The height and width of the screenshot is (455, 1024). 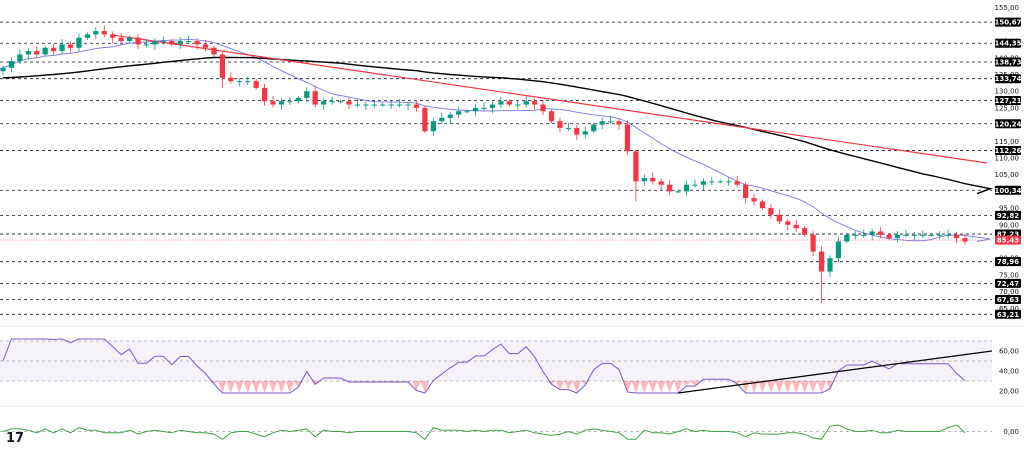 What do you see at coordinates (484, 432) in the screenshot?
I see `oscillator-line` at bounding box center [484, 432].